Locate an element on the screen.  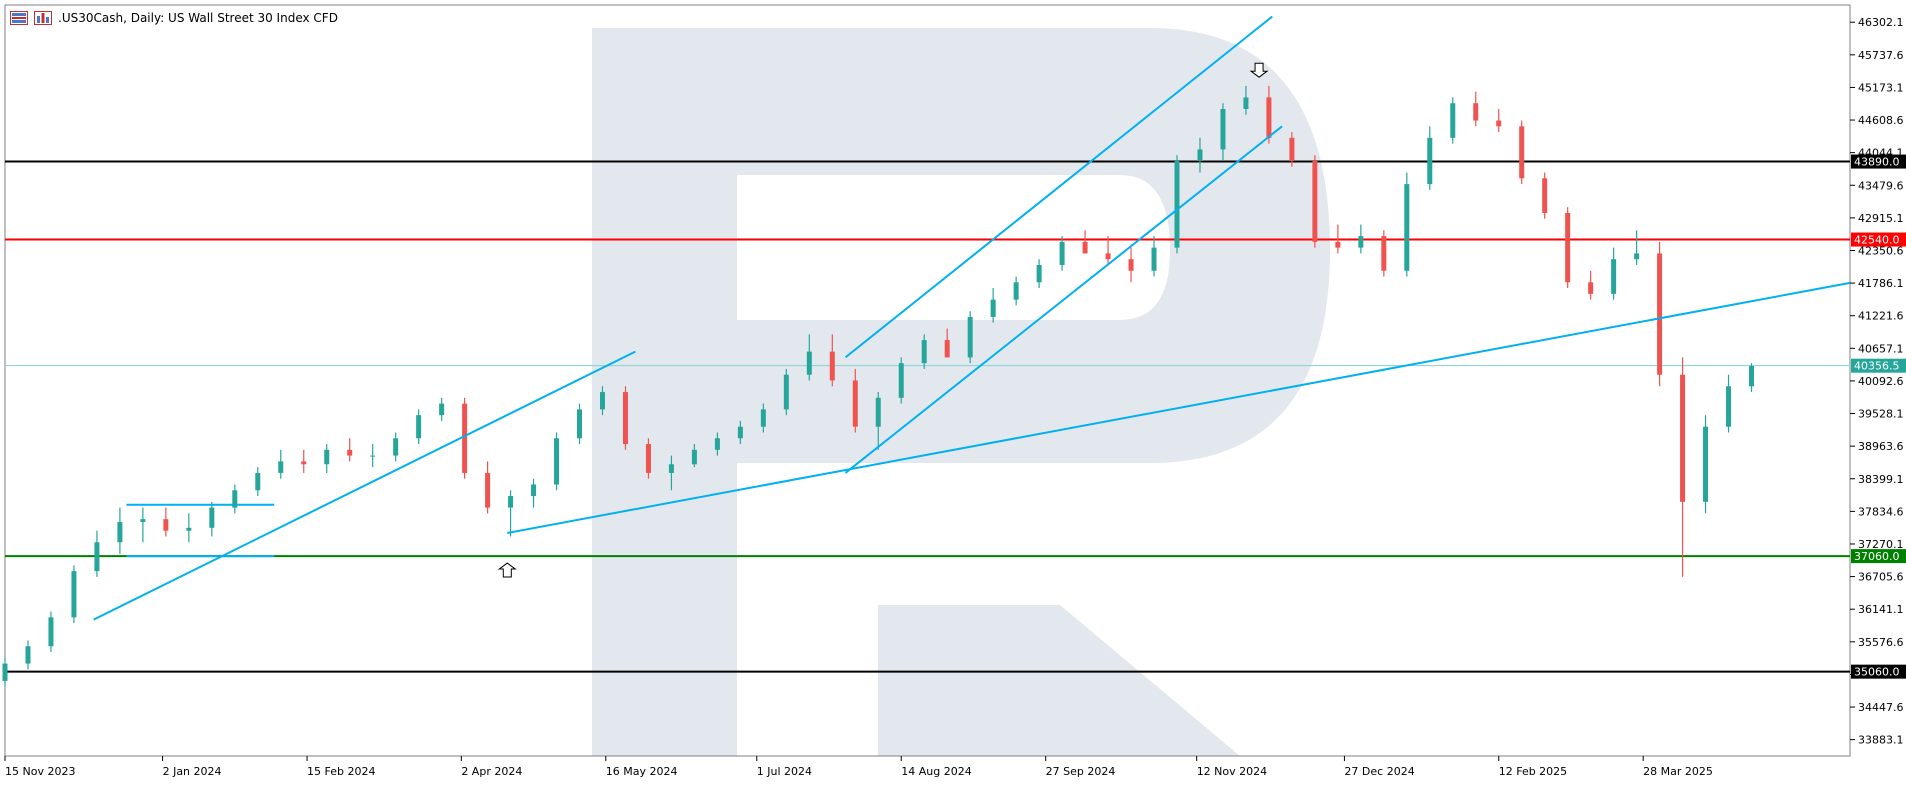
x-tick-label: 2 Apr 2024 is located at coordinates (491, 771).